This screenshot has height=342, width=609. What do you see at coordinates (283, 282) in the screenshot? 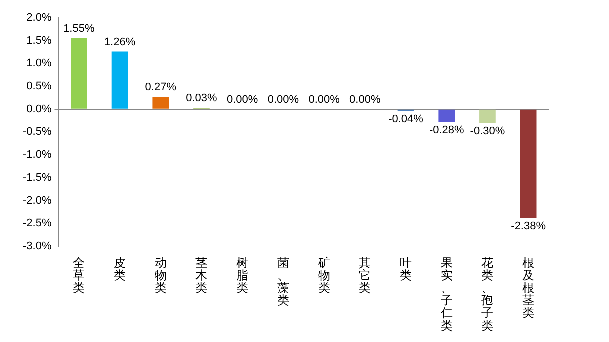
I see `x-tick-label: 菌、藻类` at bounding box center [283, 282].